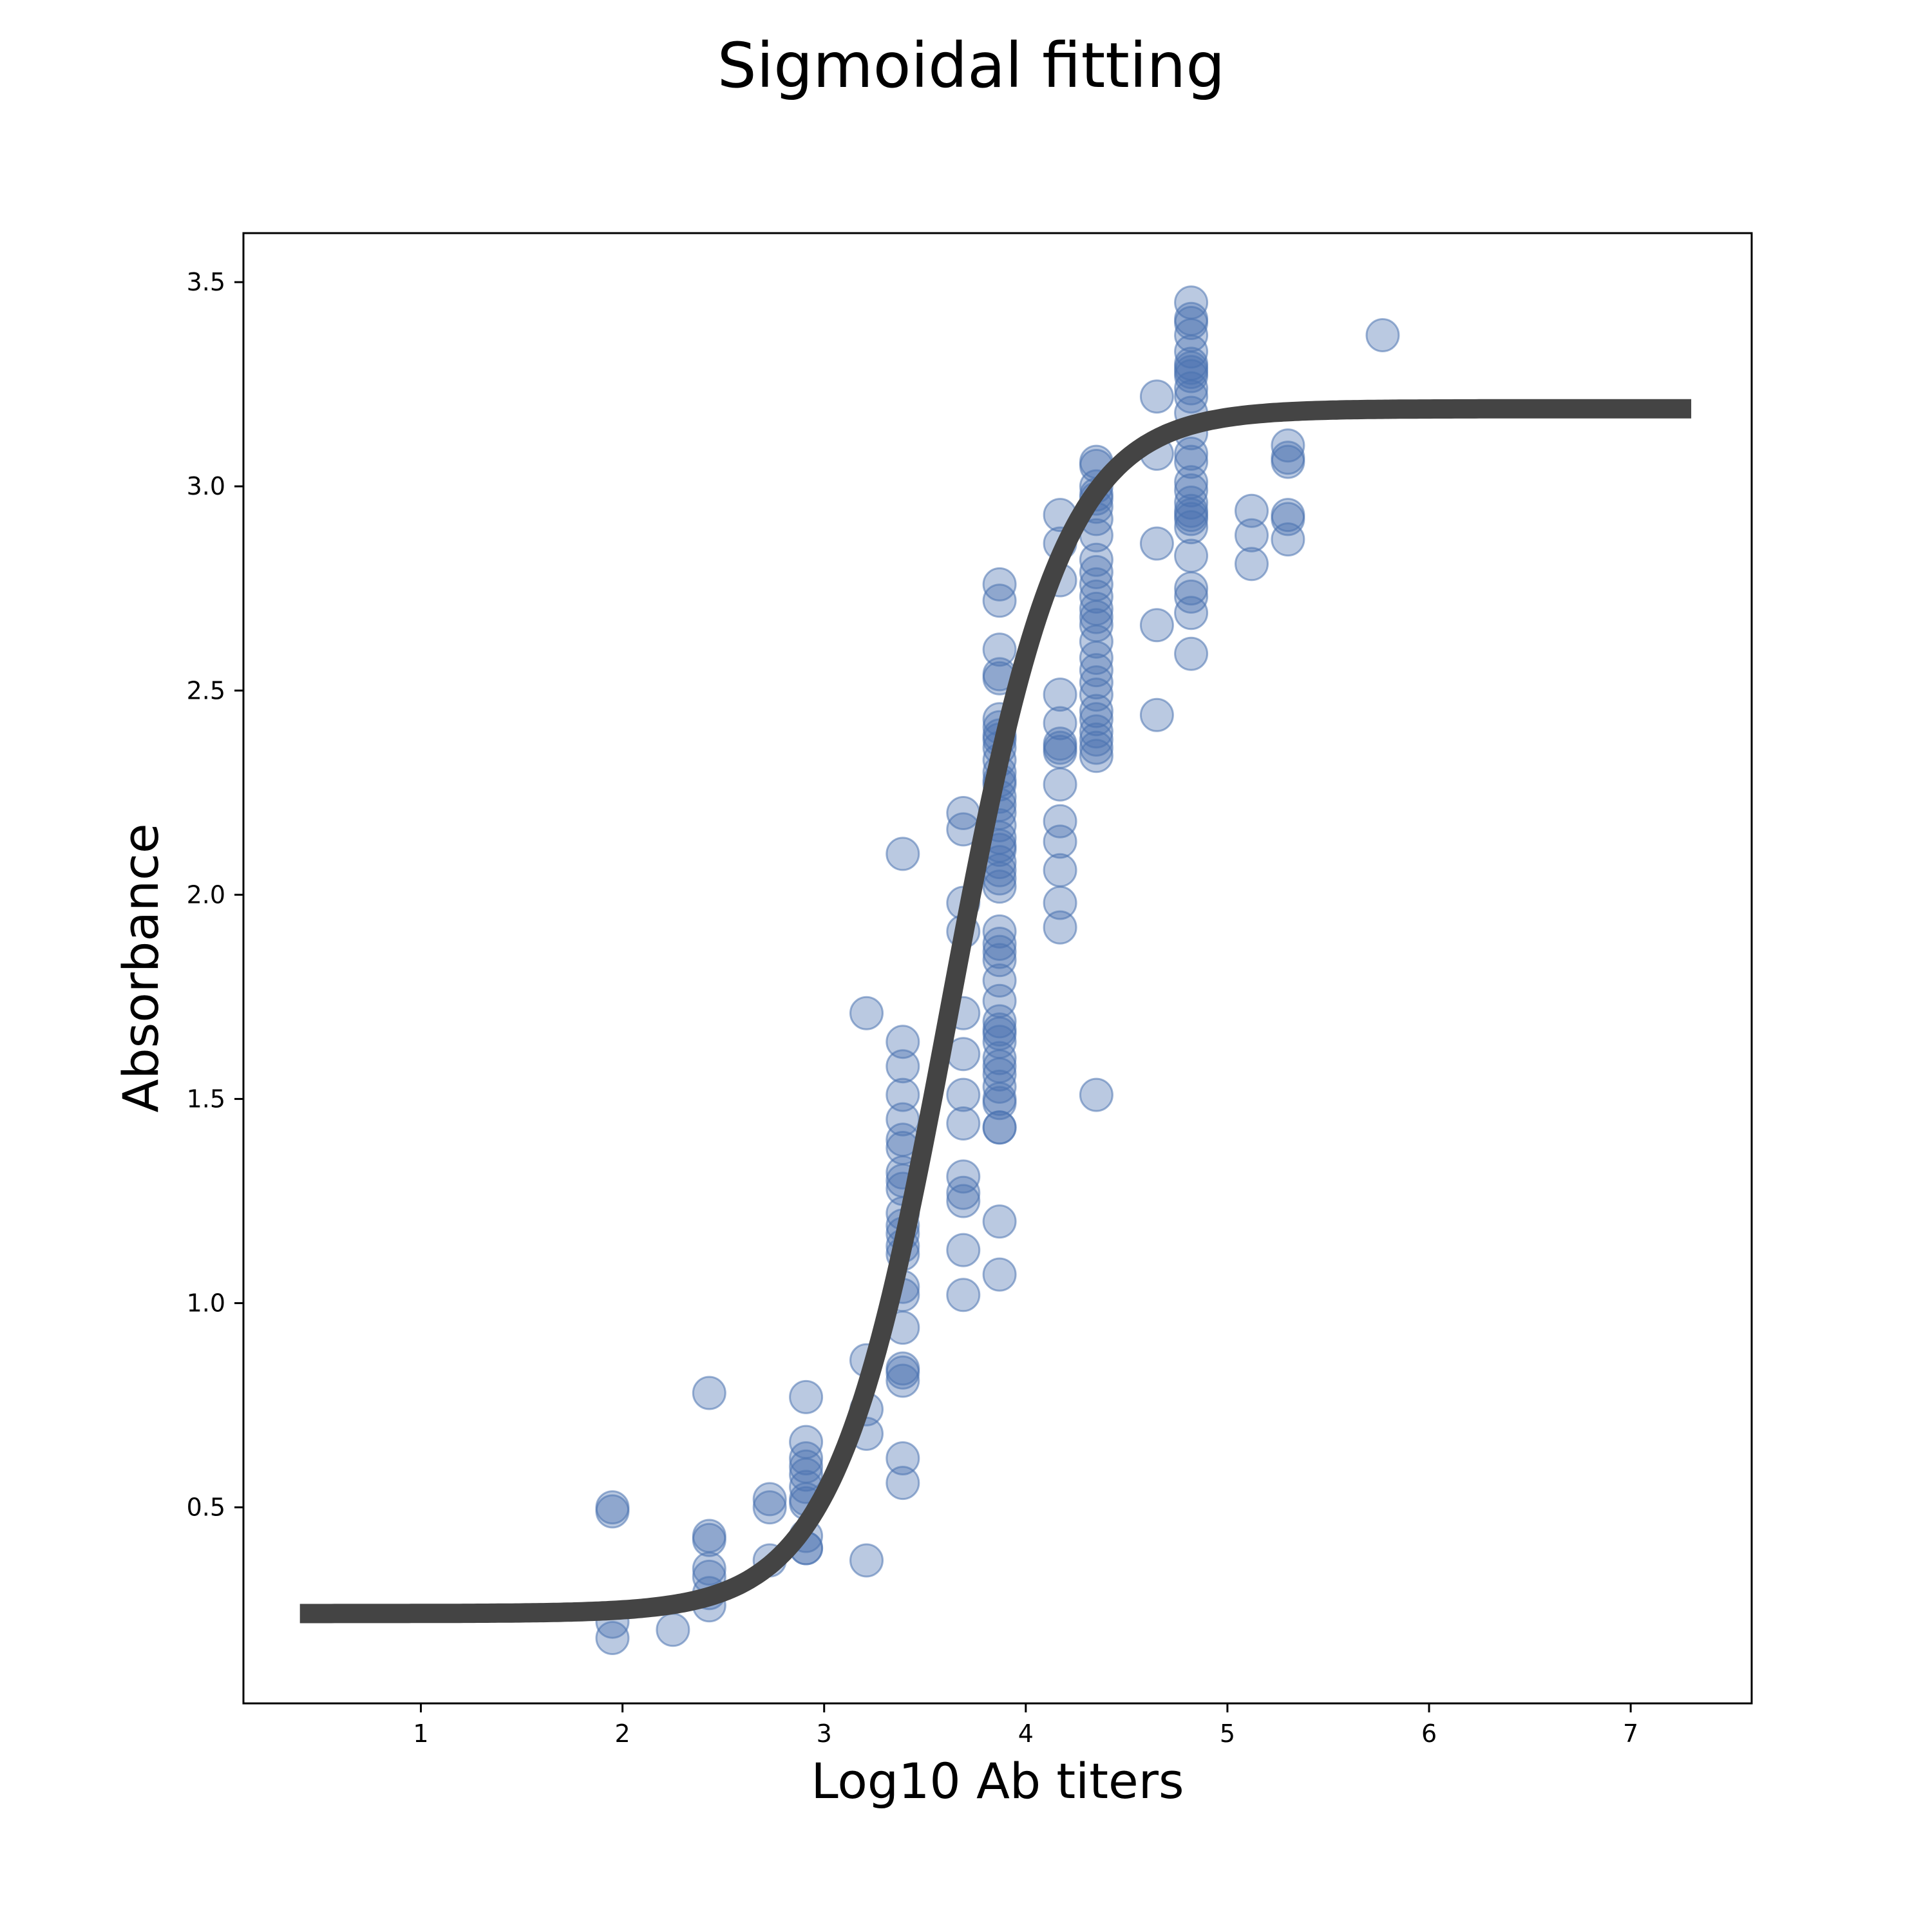  Describe the element at coordinates (1026, 1733) in the screenshot. I see `x-tick-label: 4` at that location.